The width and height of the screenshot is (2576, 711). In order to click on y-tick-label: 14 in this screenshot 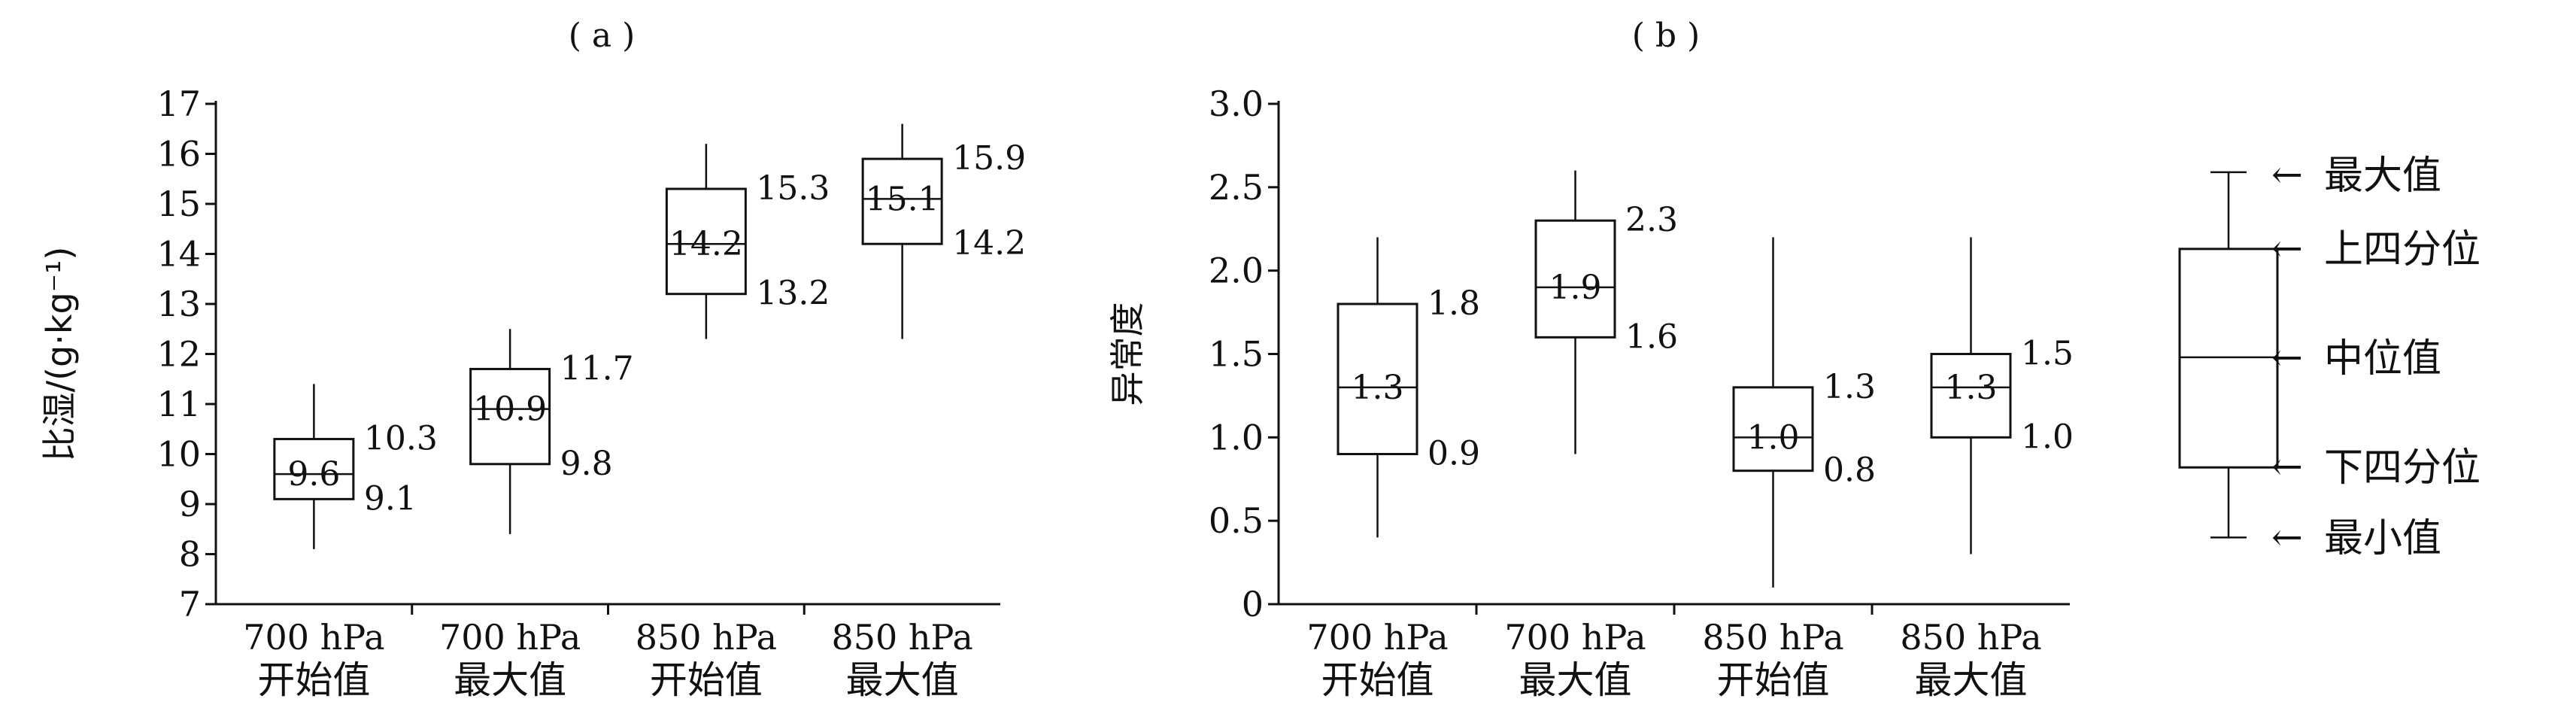, I will do `click(178, 254)`.